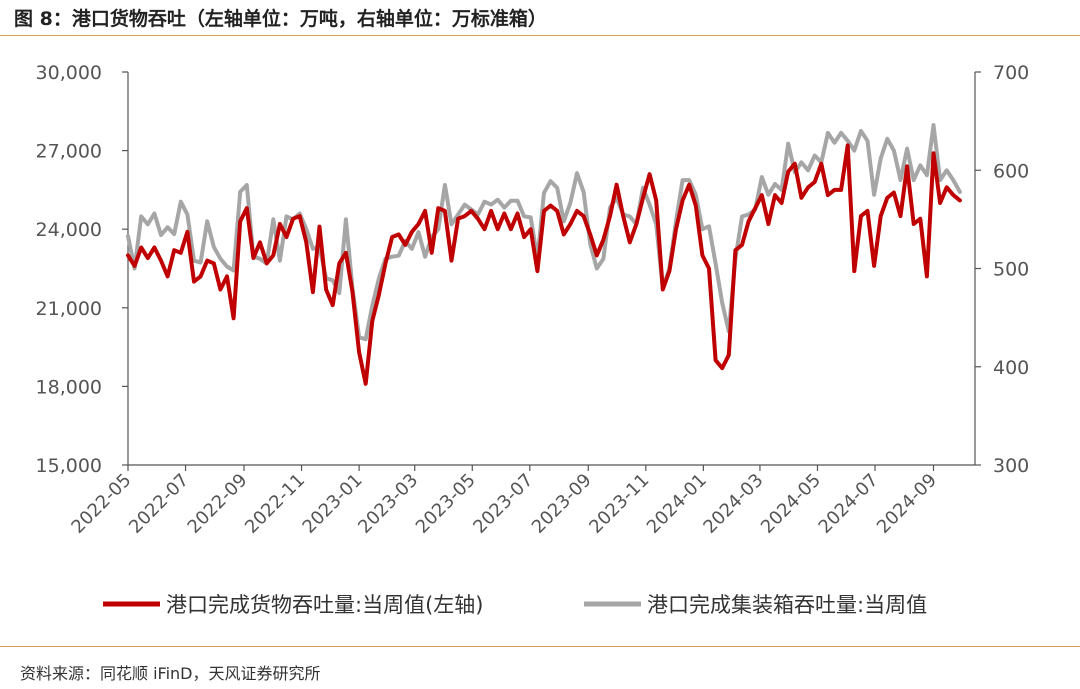  I want to click on x-tick-label: 2022-05, so click(101, 504).